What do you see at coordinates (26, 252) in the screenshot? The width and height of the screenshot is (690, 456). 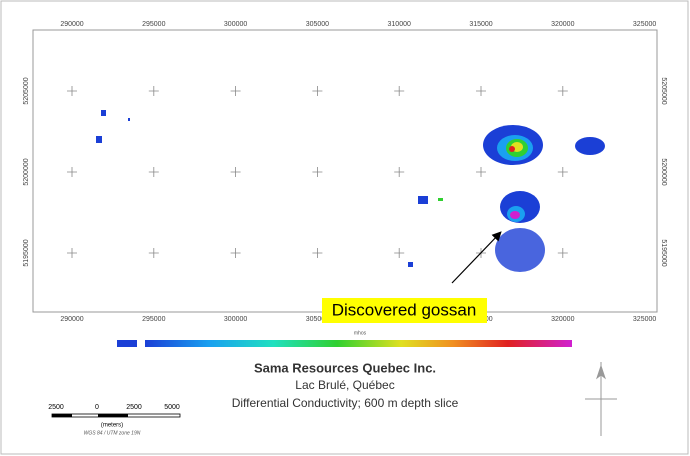 I see `y-coordinate-left: 5195000` at bounding box center [26, 252].